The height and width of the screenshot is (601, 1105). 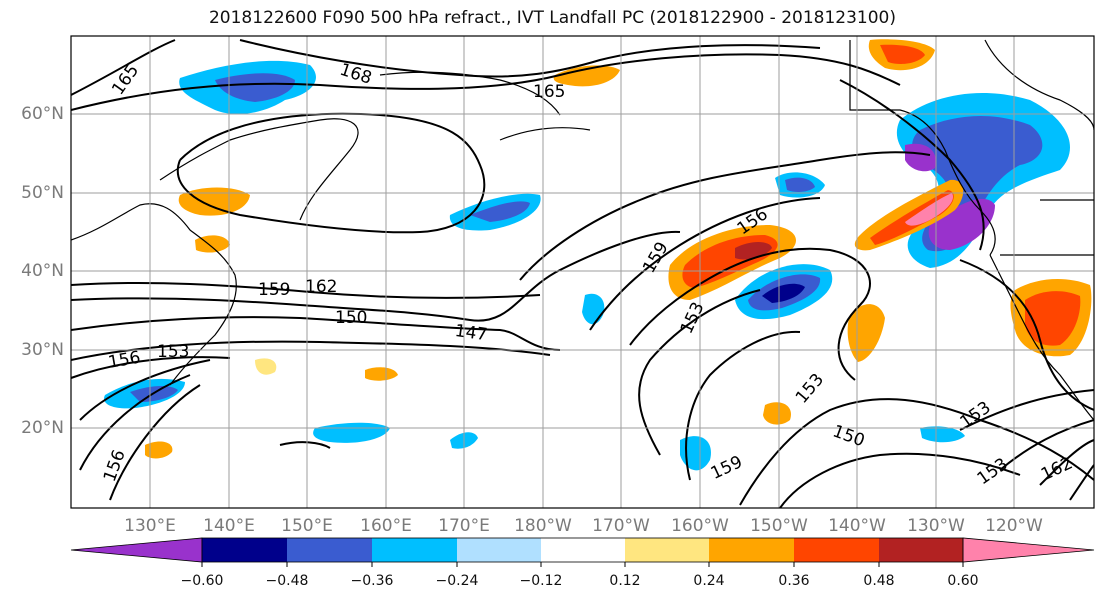 What do you see at coordinates (202, 581) in the screenshot?
I see `colorbar-tick-label: −0.60` at bounding box center [202, 581].